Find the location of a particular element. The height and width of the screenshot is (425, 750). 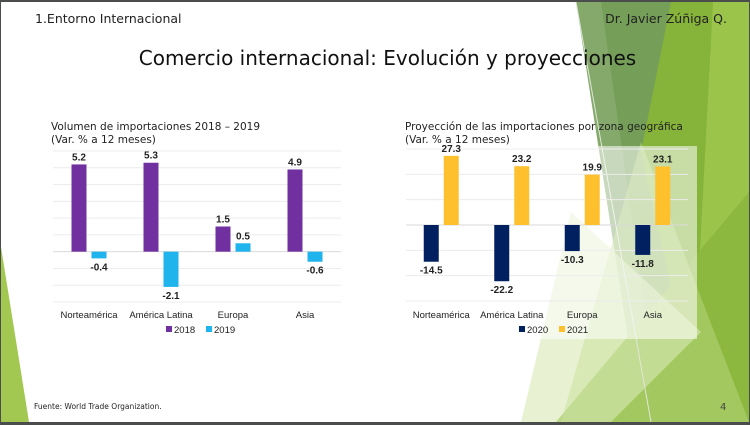

data-label: 5.3 is located at coordinates (151, 156).